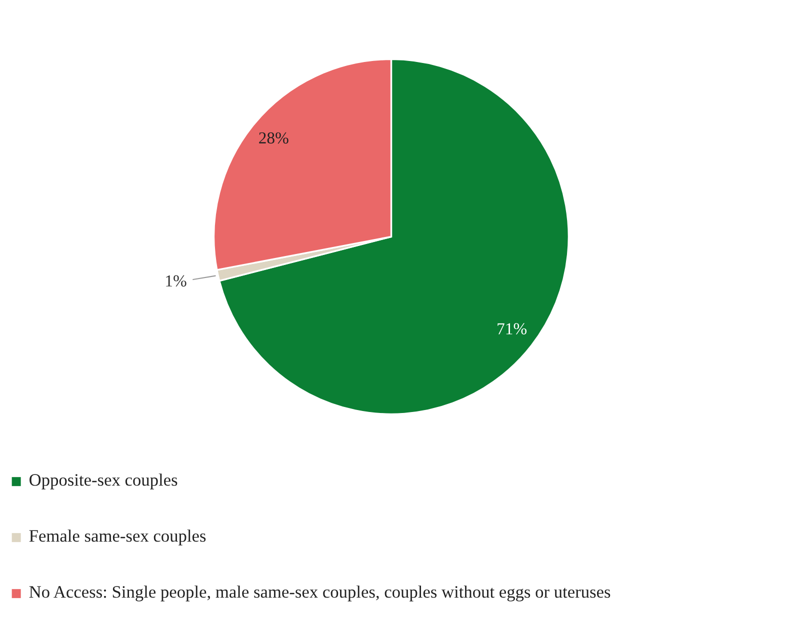 The width and height of the screenshot is (788, 632). Describe the element at coordinates (319, 594) in the screenshot. I see `legend-label: No Access: Single people, male same-sex couples, couples without eggs or uteruses` at that location.